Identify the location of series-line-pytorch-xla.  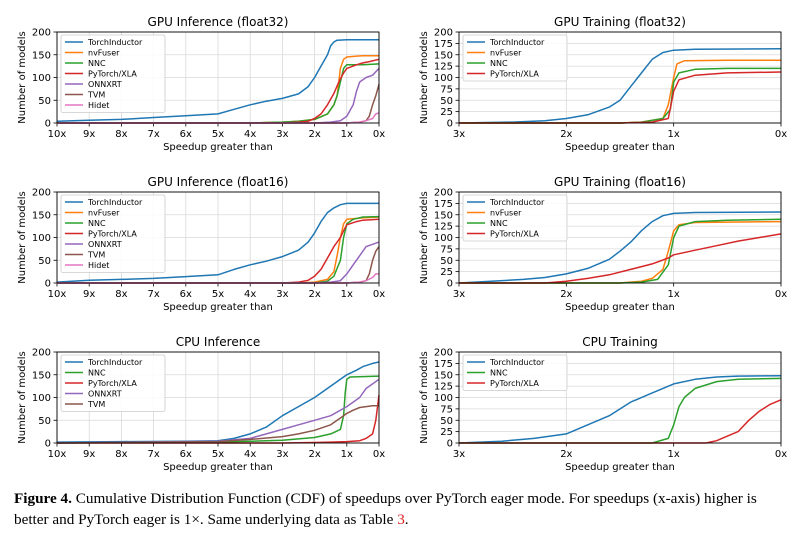
(620, 258).